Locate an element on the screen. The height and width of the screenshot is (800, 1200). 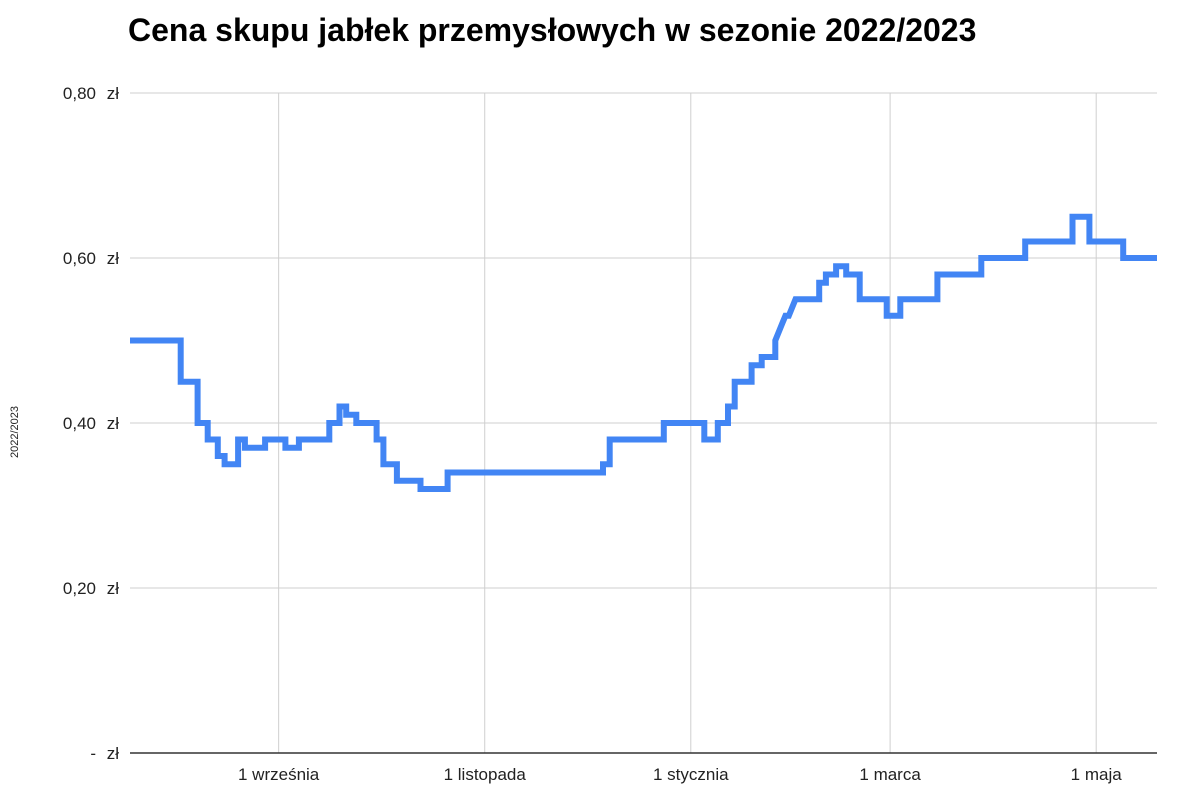
x-tick-label: 1 września is located at coordinates (279, 774).